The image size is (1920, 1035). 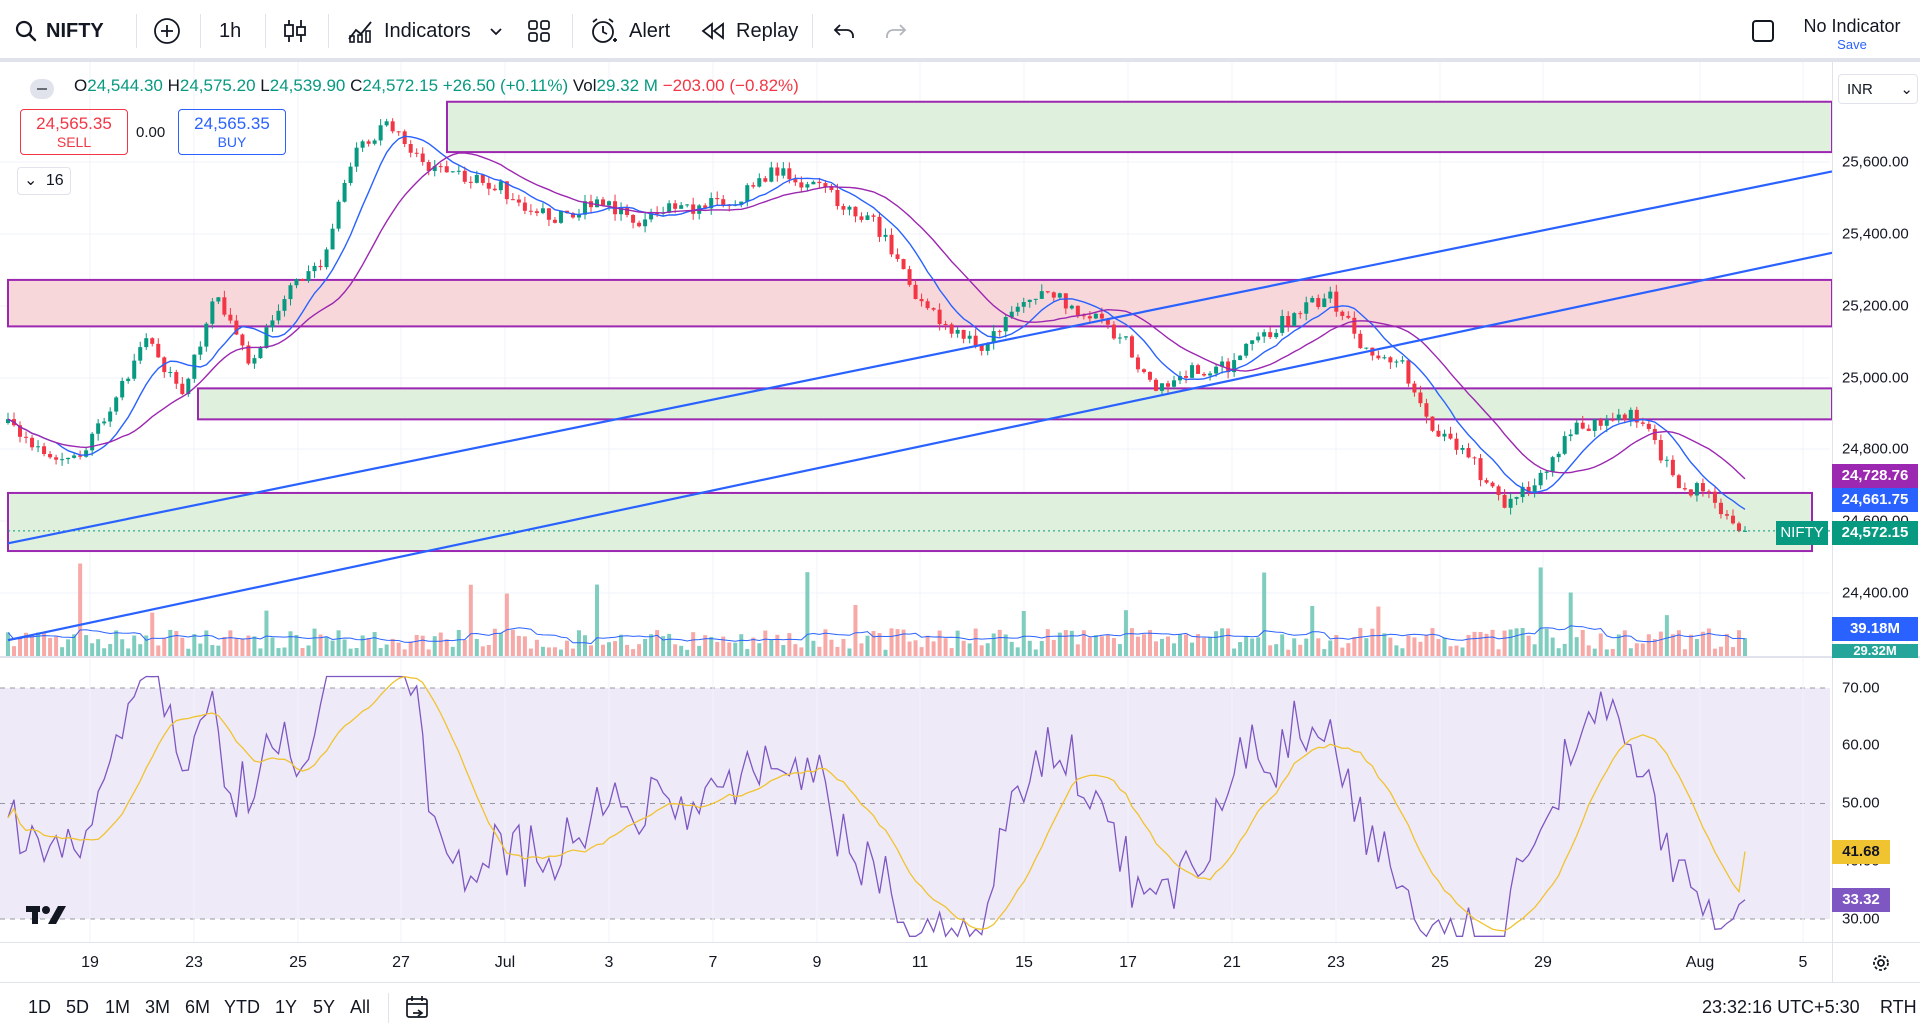 I want to click on clock-display: 23:32:16 UTC+5:30, so click(x=1781, y=1007).